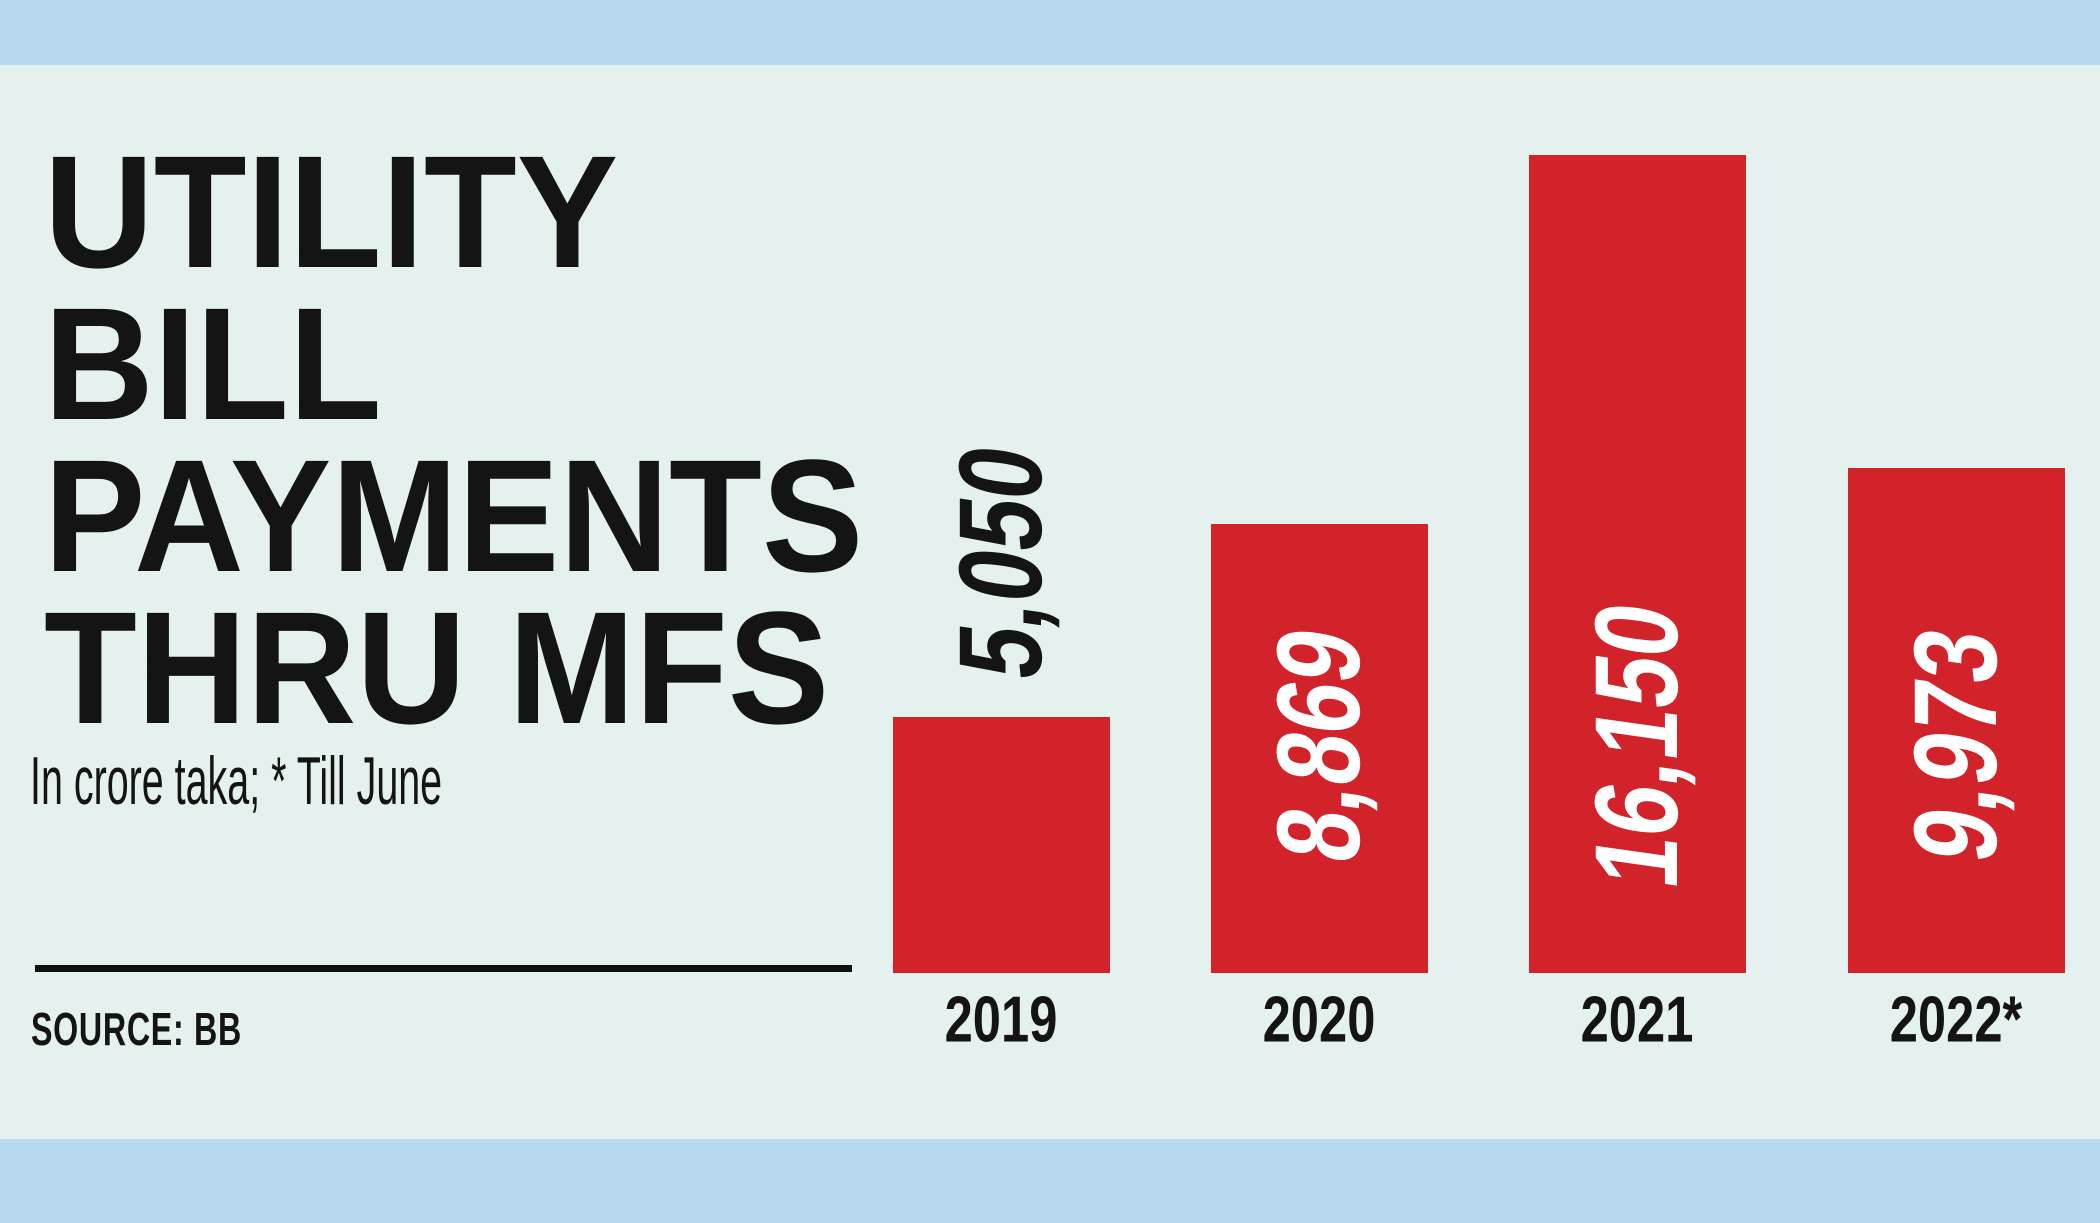  What do you see at coordinates (1050, 1181) in the screenshot?
I see `bottom-decorative-band` at bounding box center [1050, 1181].